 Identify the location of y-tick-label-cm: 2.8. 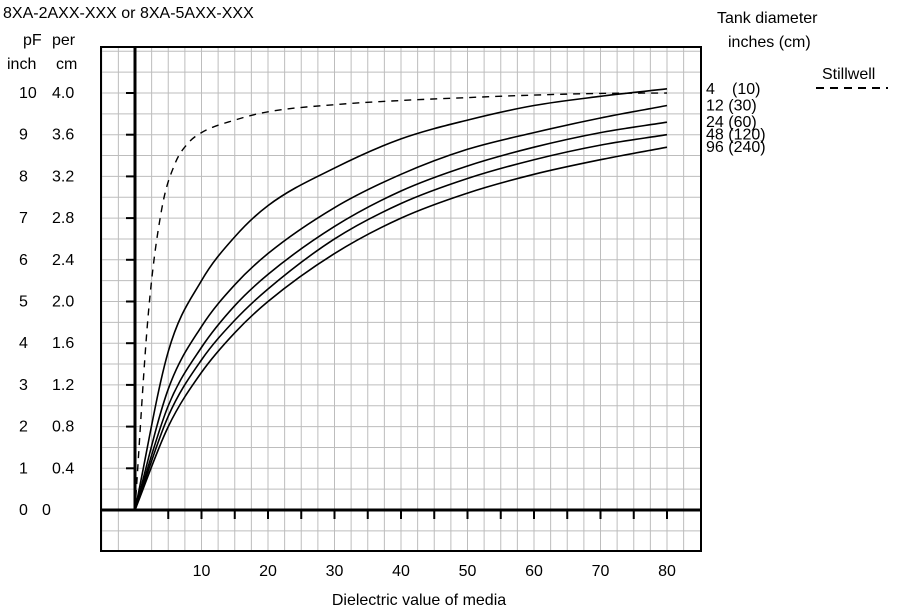
(63, 218).